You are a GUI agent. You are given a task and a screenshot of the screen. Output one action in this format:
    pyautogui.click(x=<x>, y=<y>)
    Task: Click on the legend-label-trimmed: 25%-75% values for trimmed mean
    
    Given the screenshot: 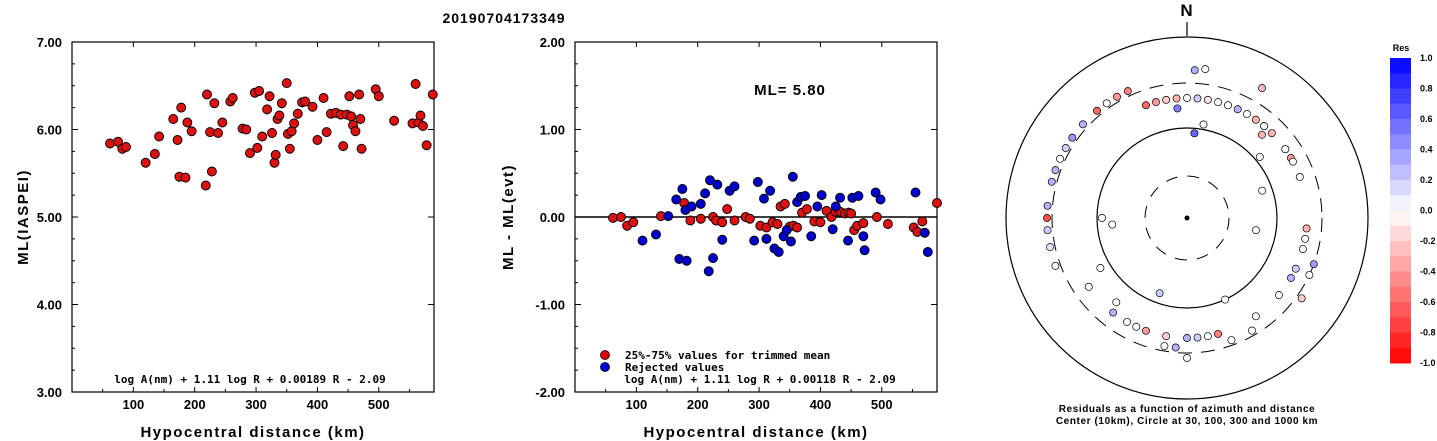 What is the action you would take?
    pyautogui.click(x=727, y=355)
    